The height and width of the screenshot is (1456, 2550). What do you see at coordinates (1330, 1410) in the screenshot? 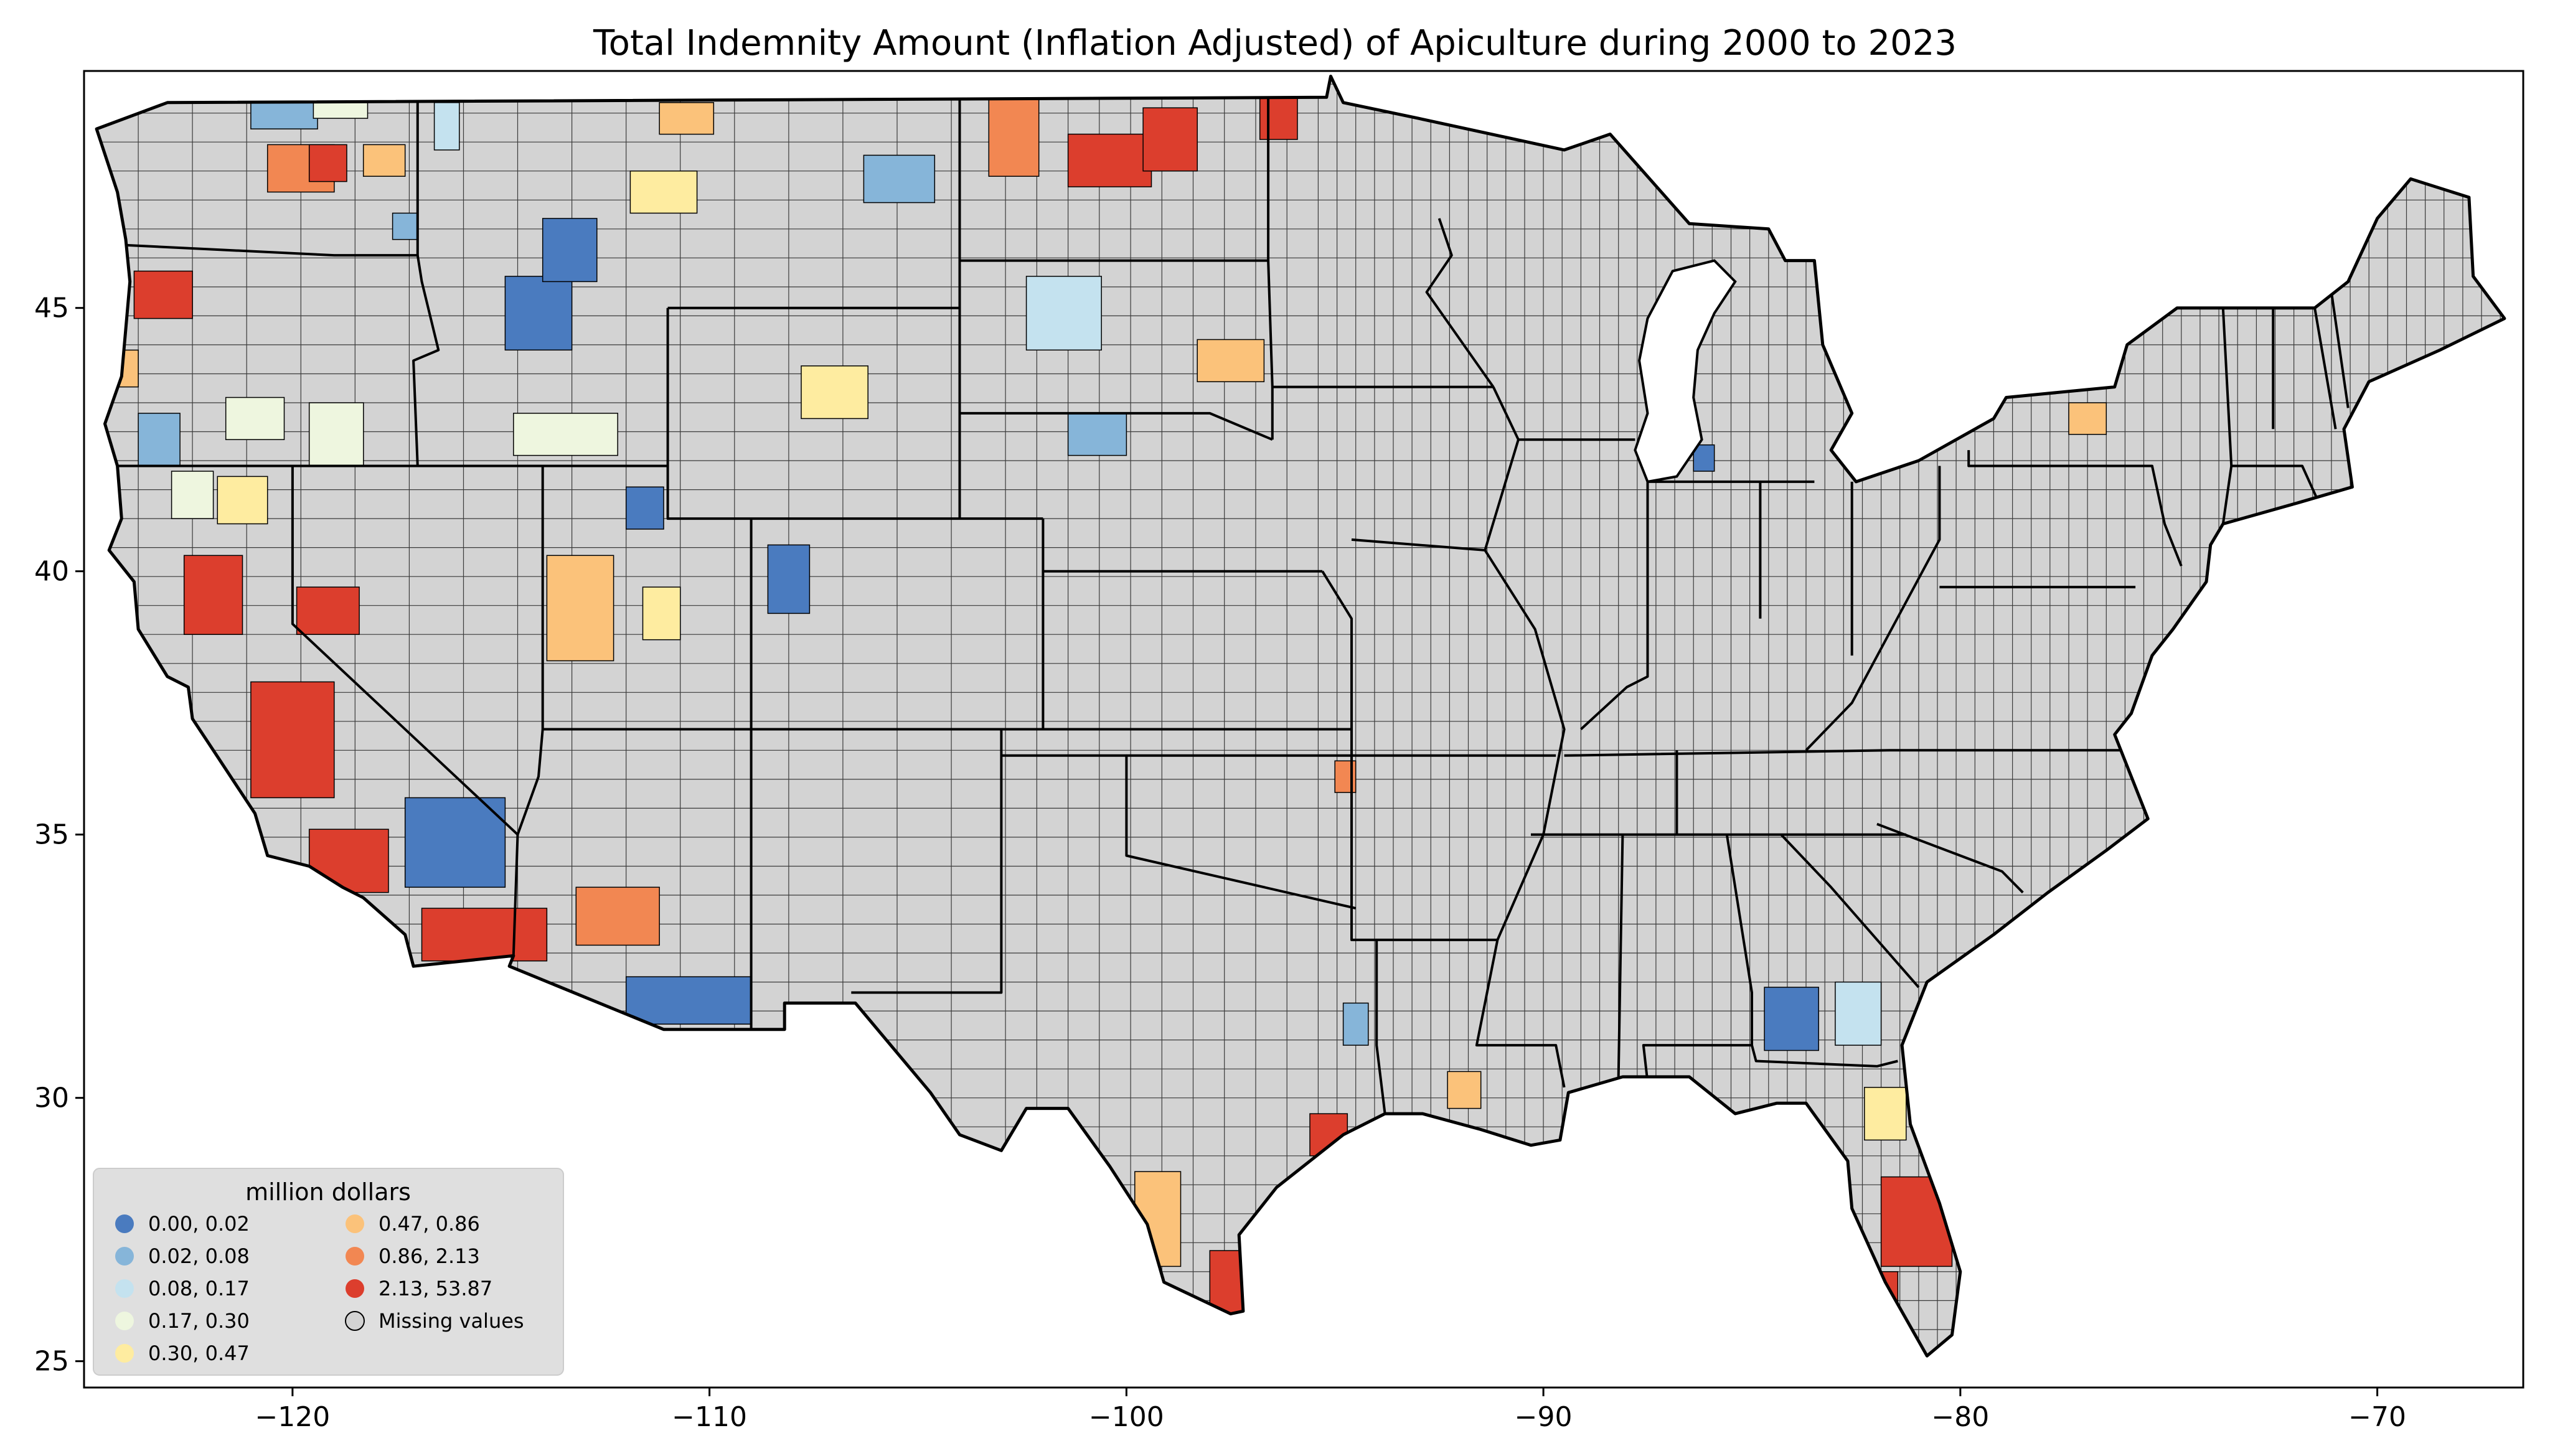
I see `x-axis: −120 −110 −100 −90 −80 −70` at bounding box center [1330, 1410].